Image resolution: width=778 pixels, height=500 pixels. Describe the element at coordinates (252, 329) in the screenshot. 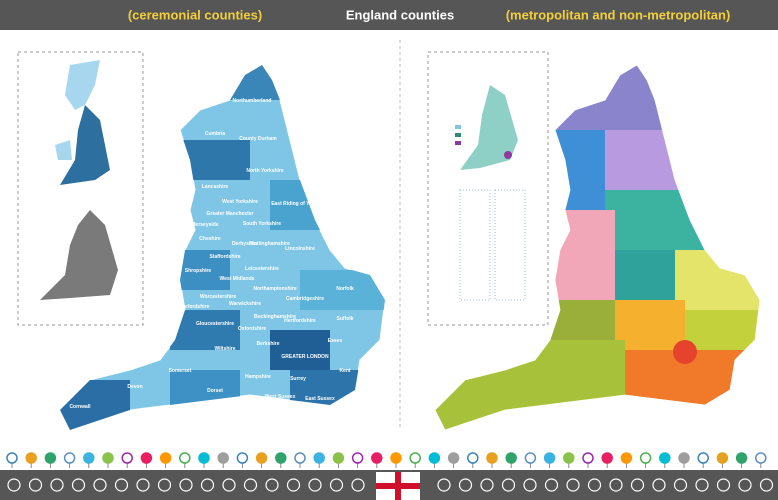

I see `county-label: Oxfordshire` at that location.